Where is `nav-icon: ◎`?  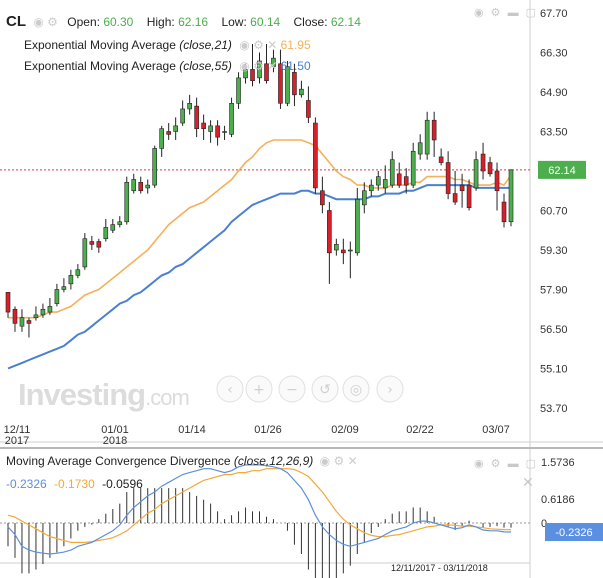 nav-icon: ◎ is located at coordinates (356, 390).